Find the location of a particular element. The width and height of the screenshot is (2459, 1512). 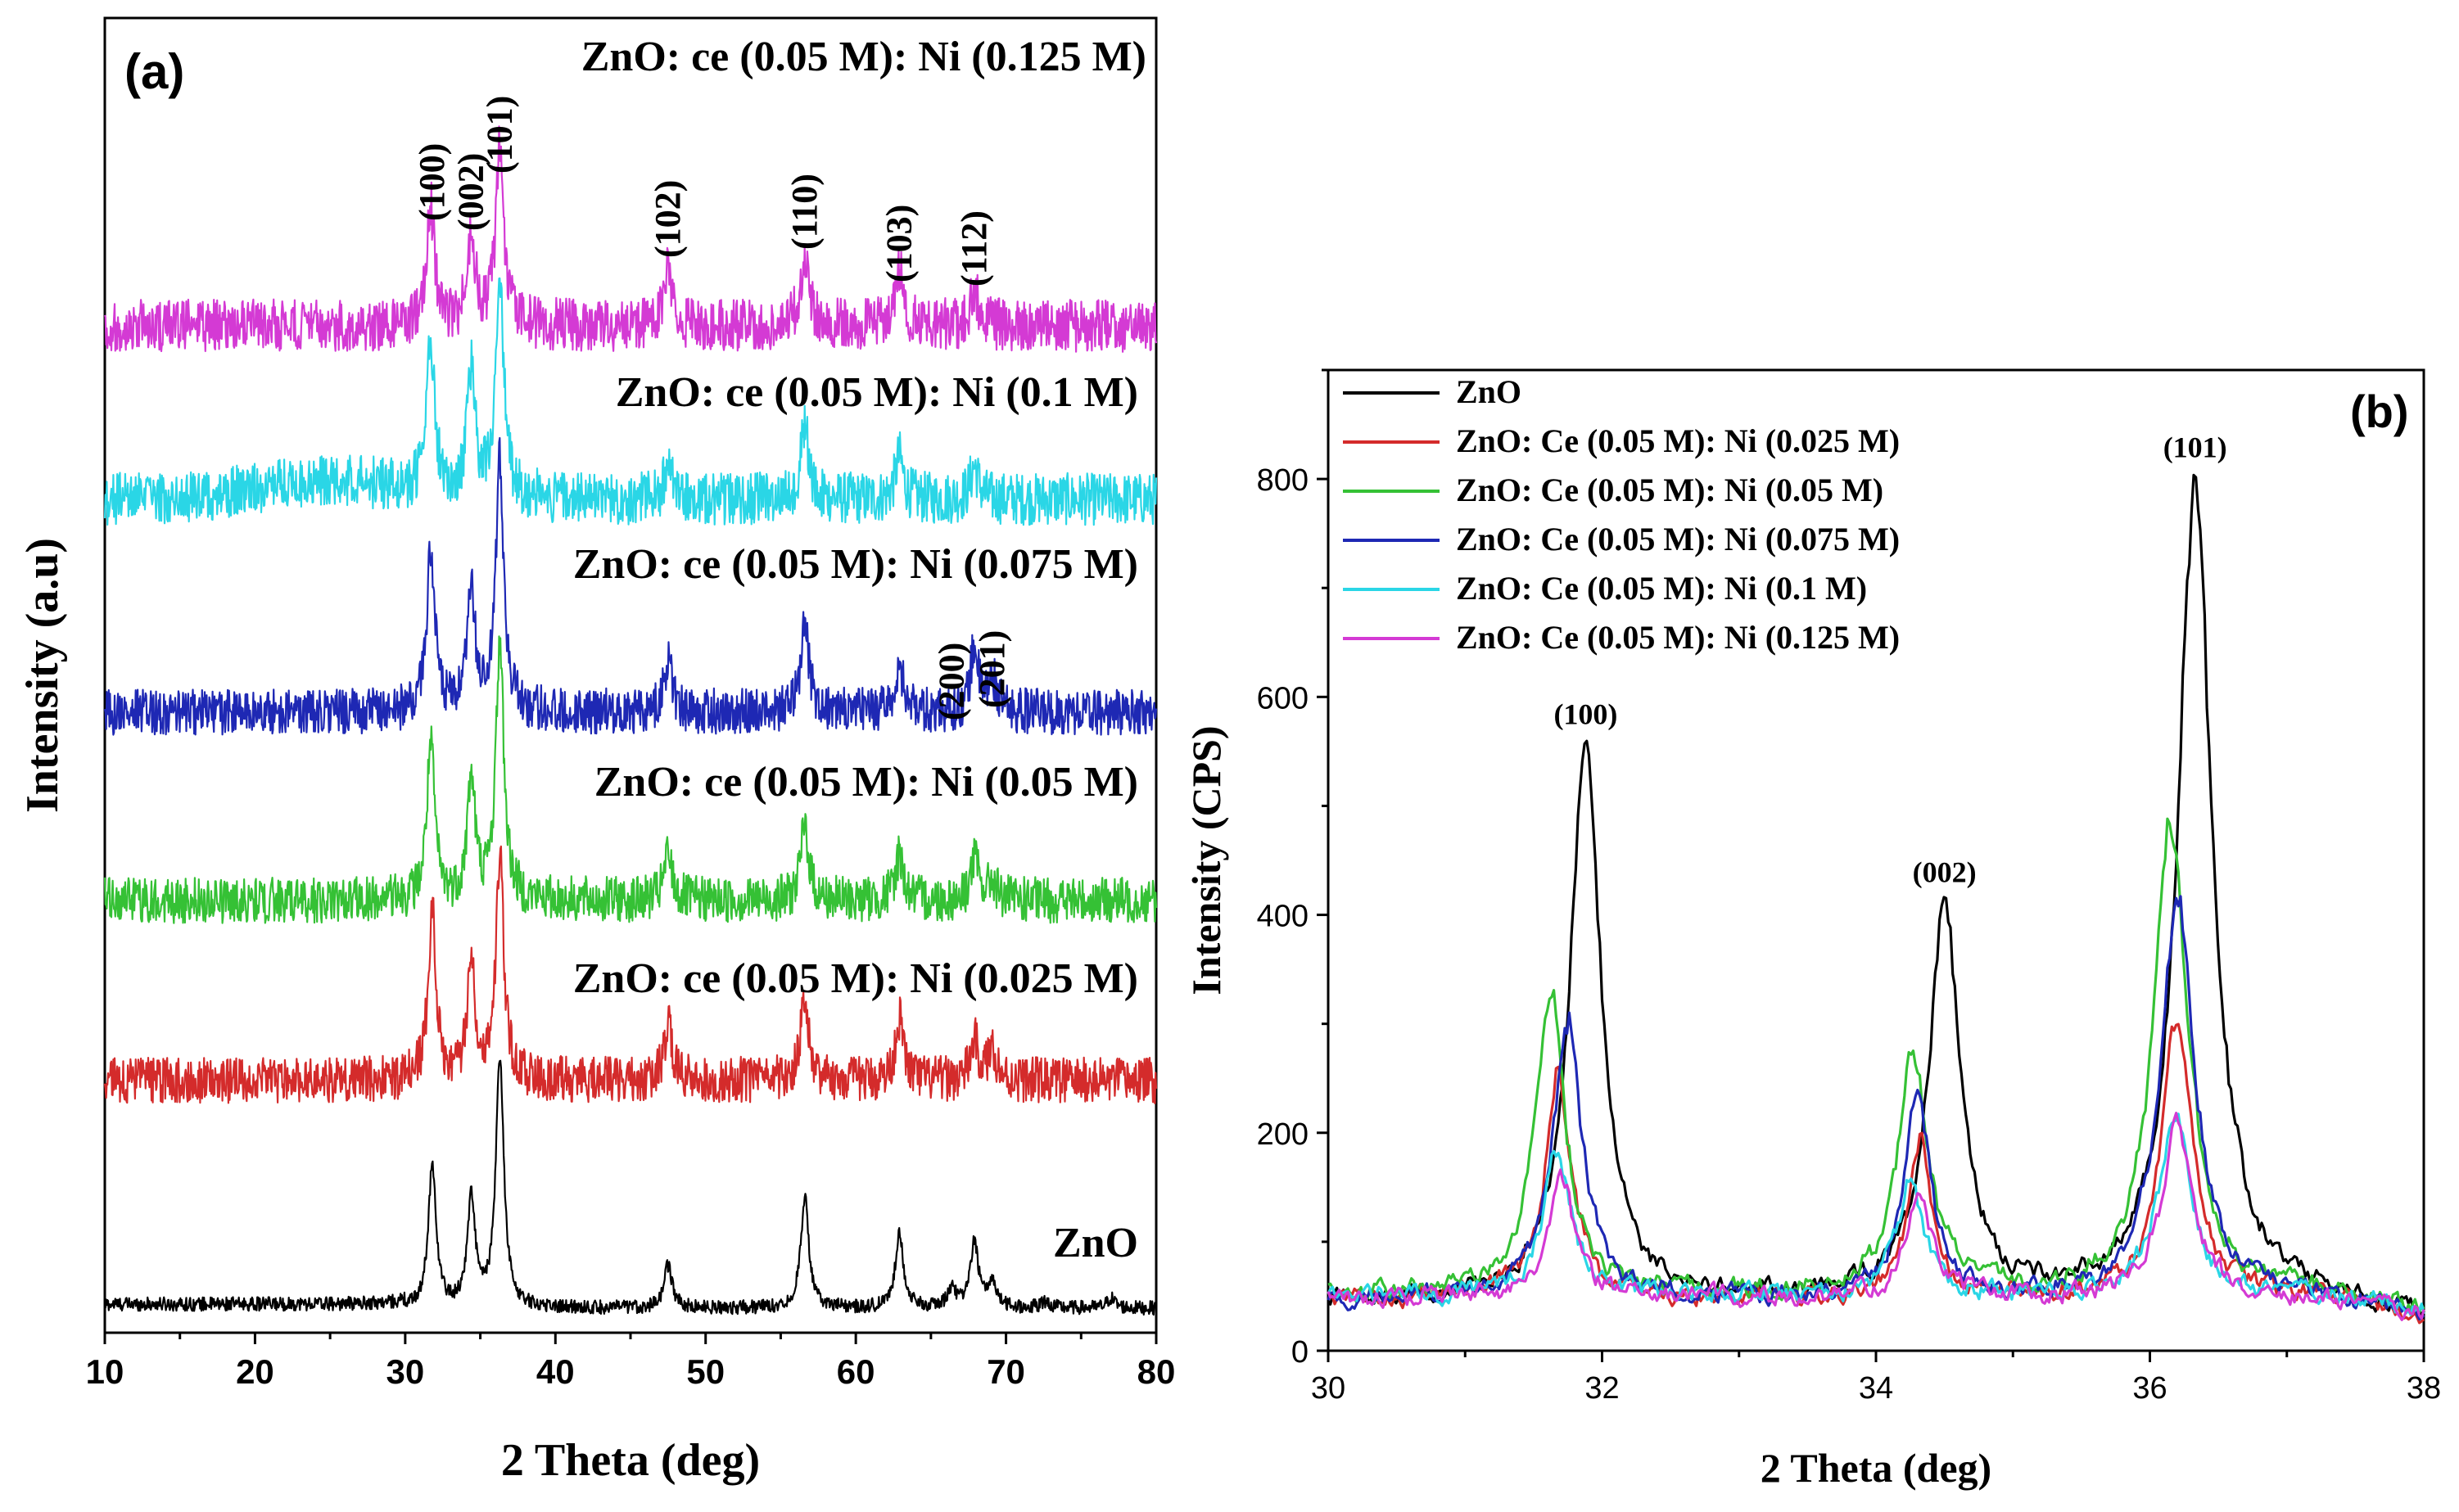

panel-a-peak-label-0: (100) is located at coordinates (432, 182).